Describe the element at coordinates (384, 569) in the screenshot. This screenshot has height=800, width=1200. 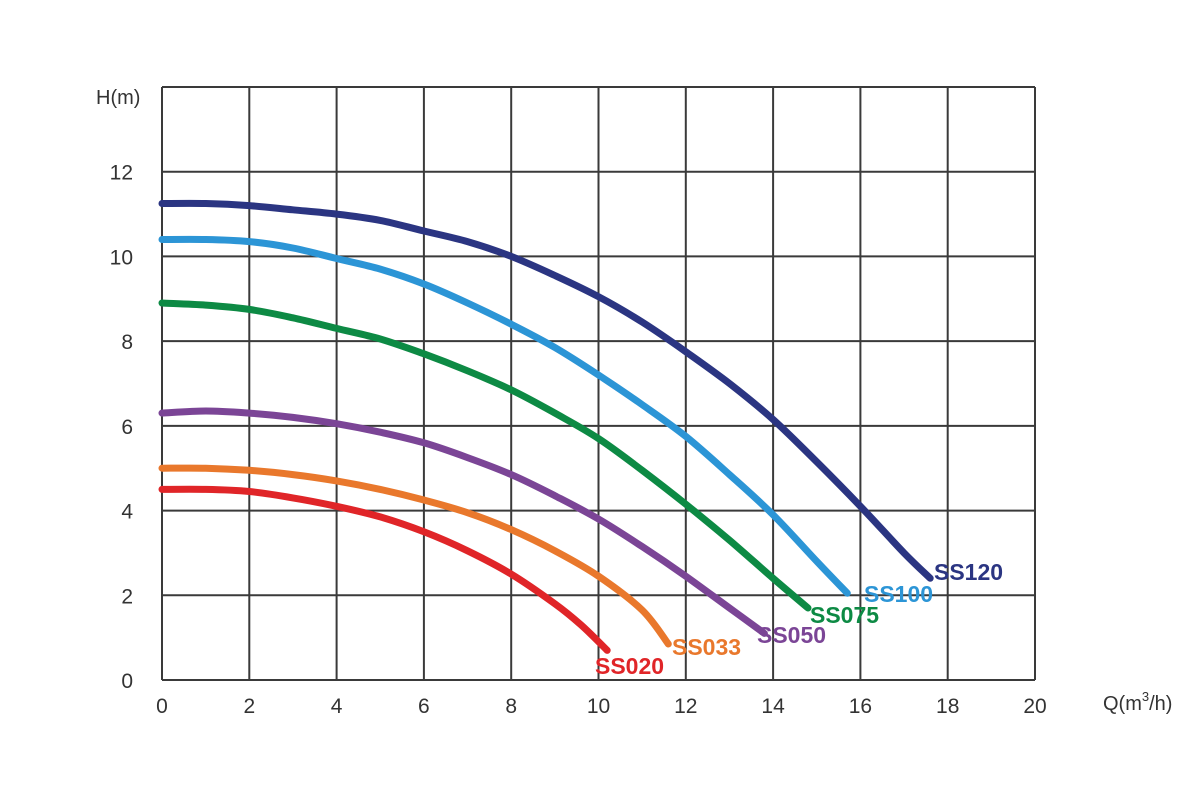
I see `series-line-ss020` at that location.